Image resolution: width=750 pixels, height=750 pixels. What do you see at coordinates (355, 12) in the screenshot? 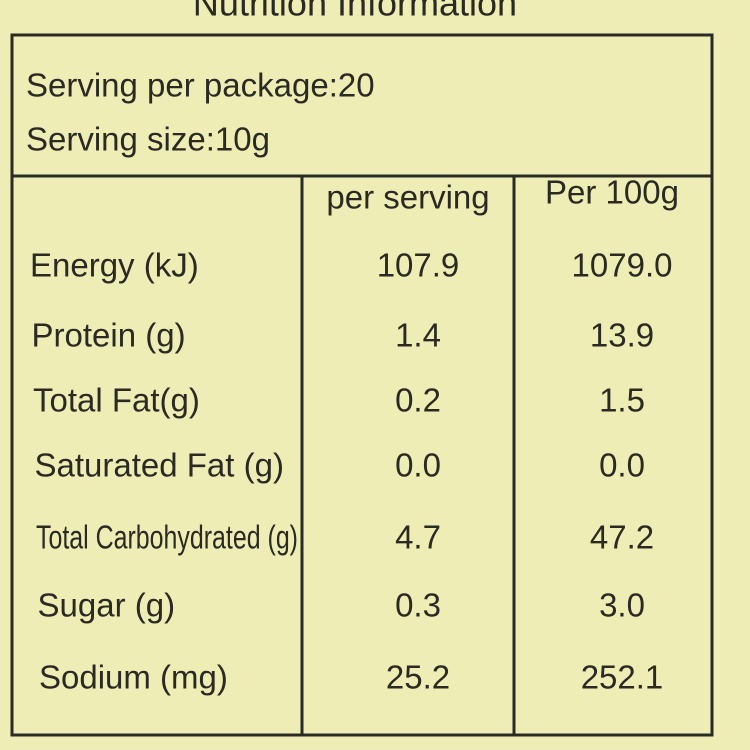
I see `title: Nutrition Information` at bounding box center [355, 12].